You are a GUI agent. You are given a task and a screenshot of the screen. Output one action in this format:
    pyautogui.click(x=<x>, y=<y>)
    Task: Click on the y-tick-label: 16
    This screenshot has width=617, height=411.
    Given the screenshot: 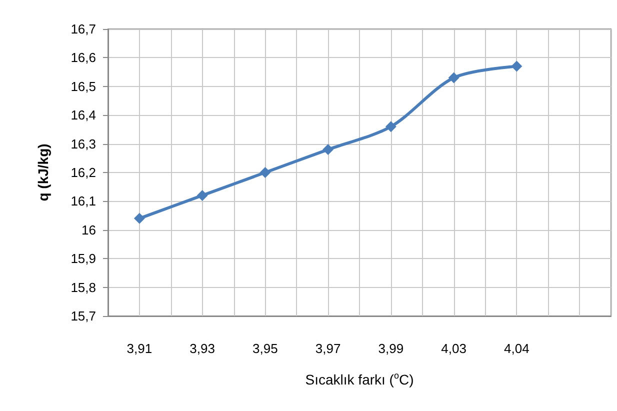 What is the action you would take?
    pyautogui.click(x=89, y=230)
    